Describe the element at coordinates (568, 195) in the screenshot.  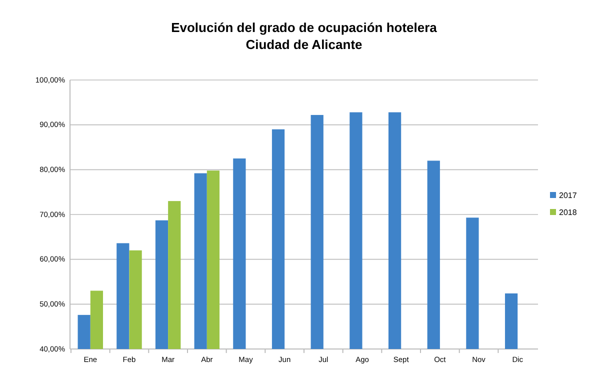
I see `legend-label: 2017` at that location.